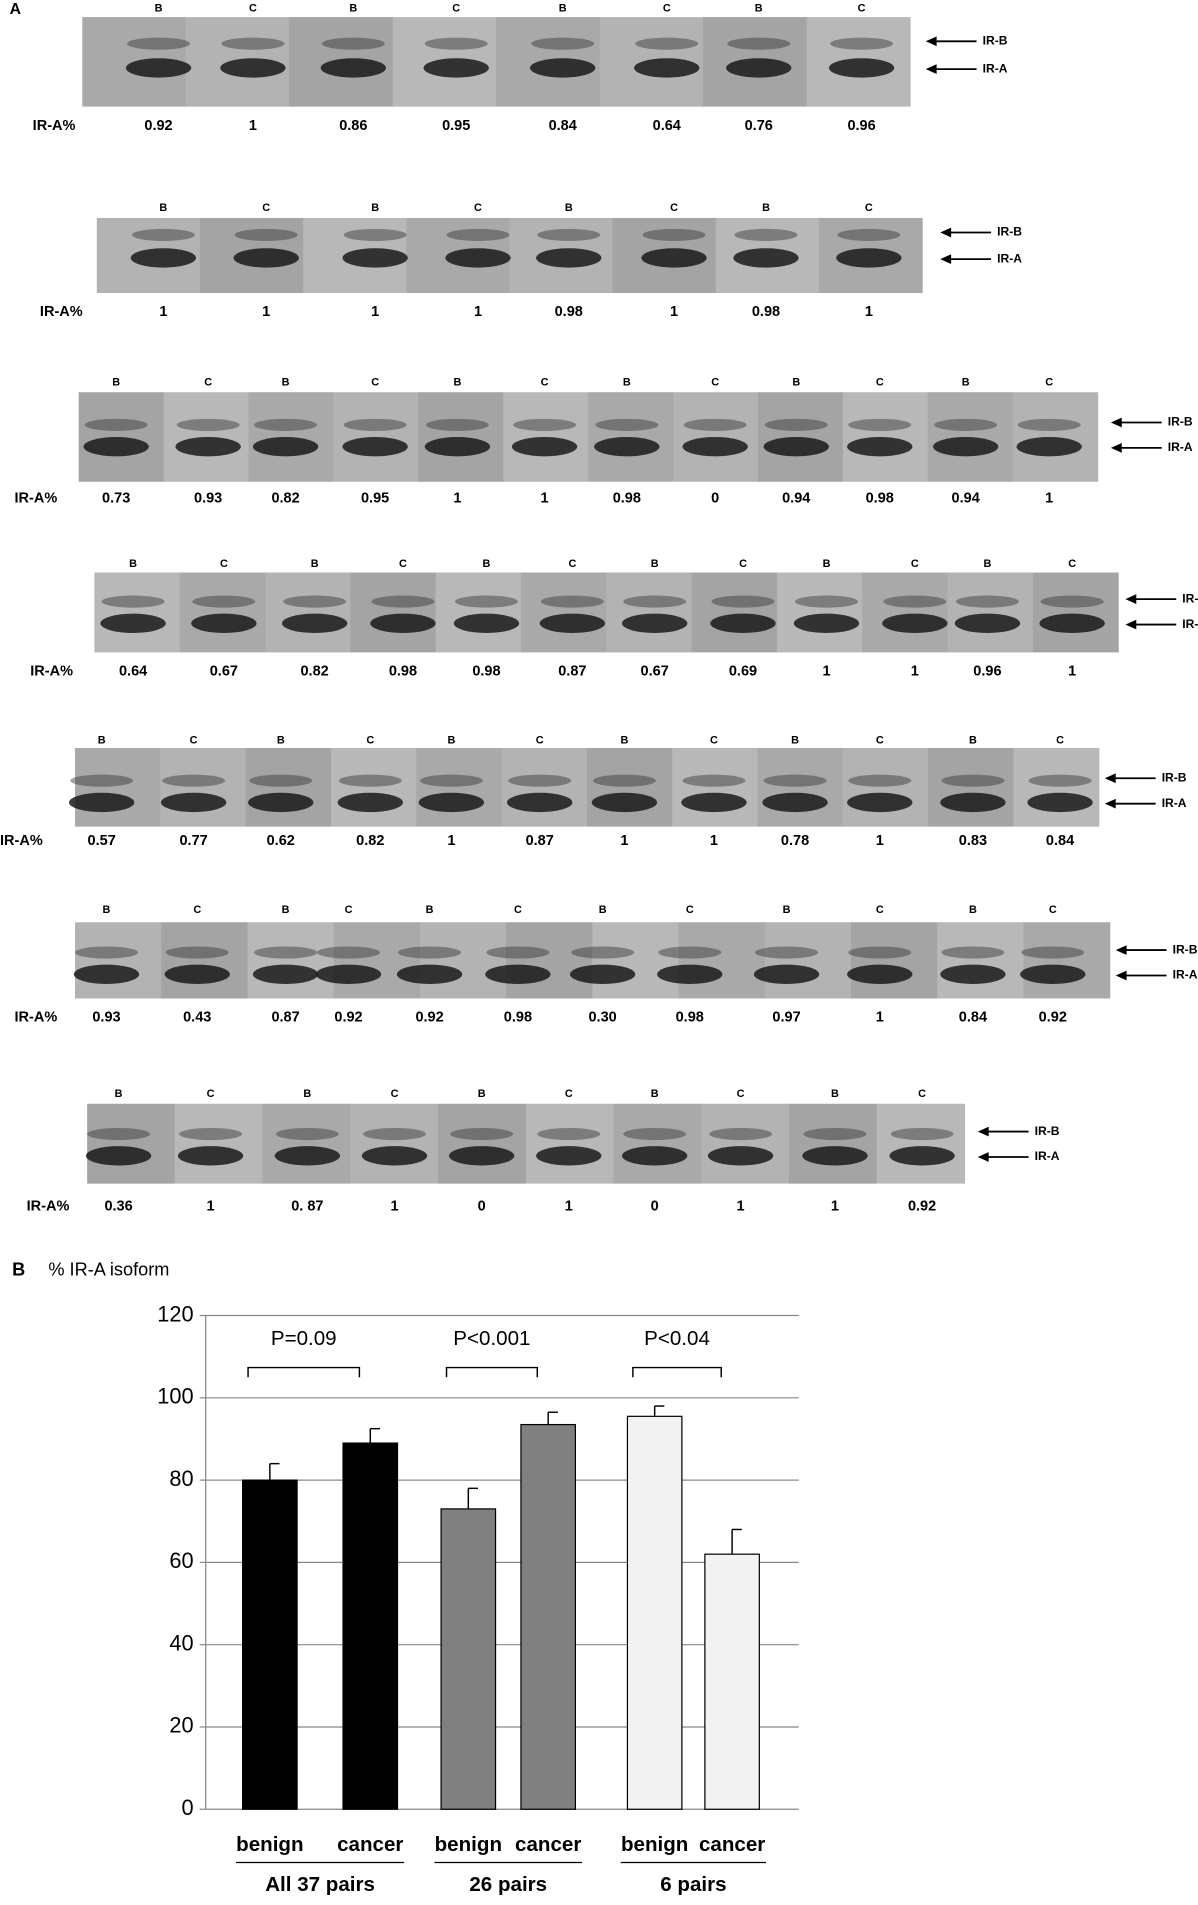 The image size is (1198, 1905). I want to click on y-tick-label: 60, so click(181, 1560).